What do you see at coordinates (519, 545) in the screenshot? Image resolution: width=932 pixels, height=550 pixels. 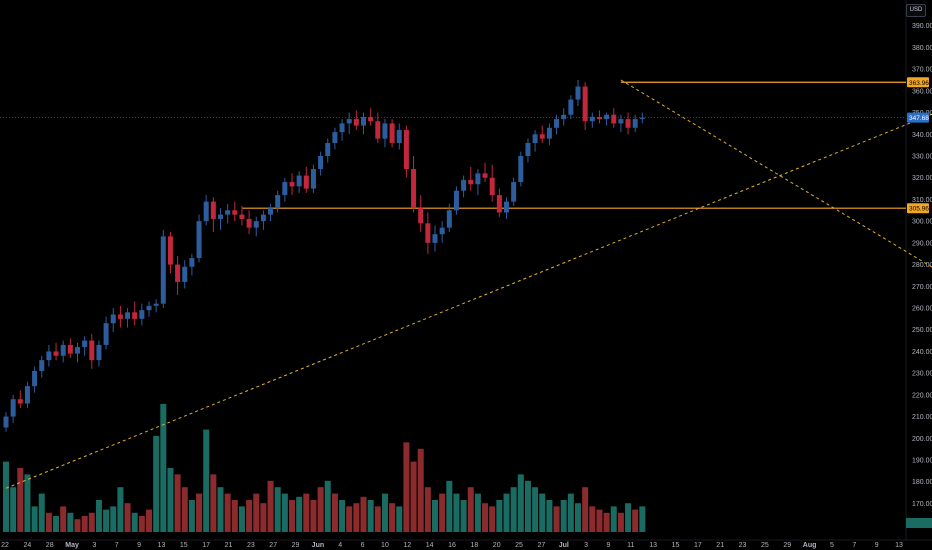 I see `x-tick-label: 25` at bounding box center [519, 545].